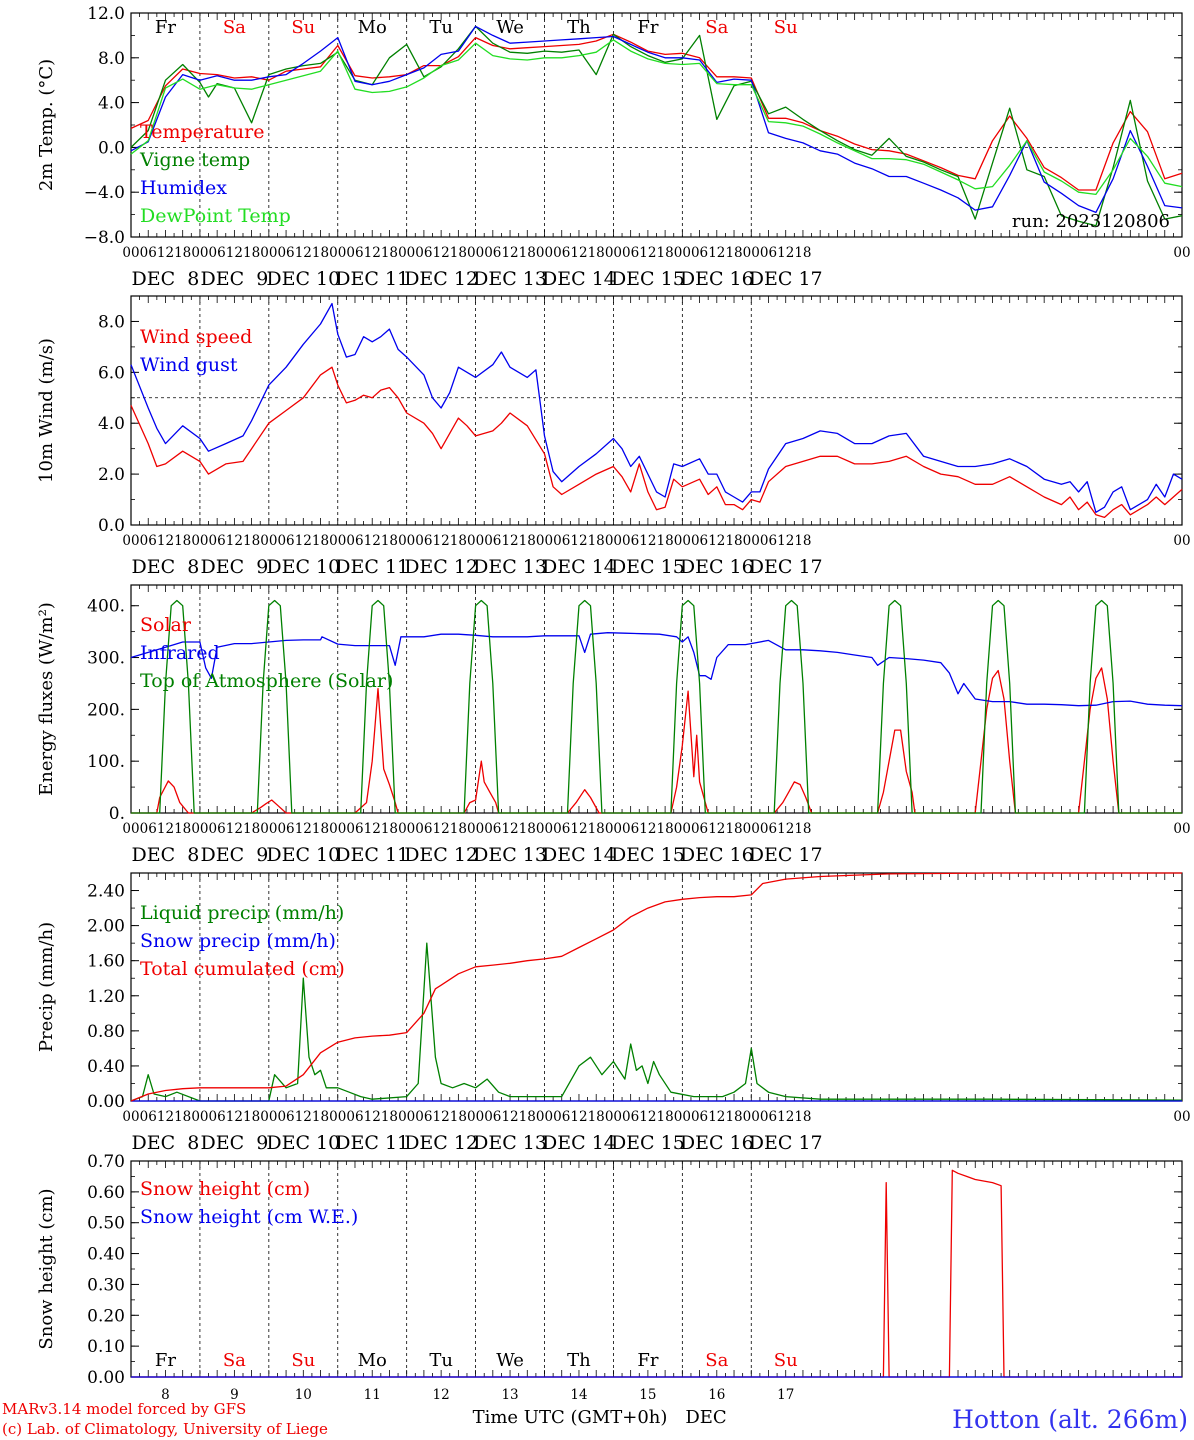 The width and height of the screenshot is (1194, 1440). I want to click on y-tick-label: −8.0, so click(104, 238).